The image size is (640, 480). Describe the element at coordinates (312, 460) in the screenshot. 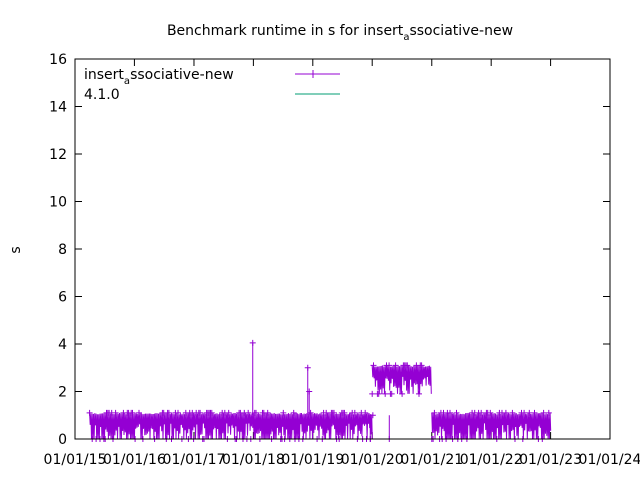

I see `x-tick-label: 01/01/19` at that location.